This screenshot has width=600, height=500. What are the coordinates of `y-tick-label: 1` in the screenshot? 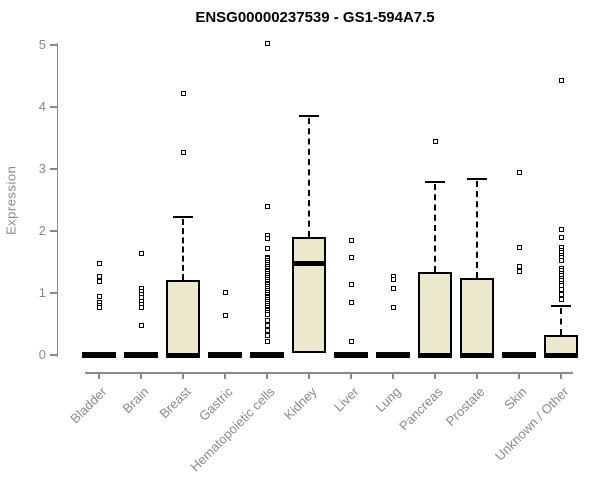 It's located at (42, 292).